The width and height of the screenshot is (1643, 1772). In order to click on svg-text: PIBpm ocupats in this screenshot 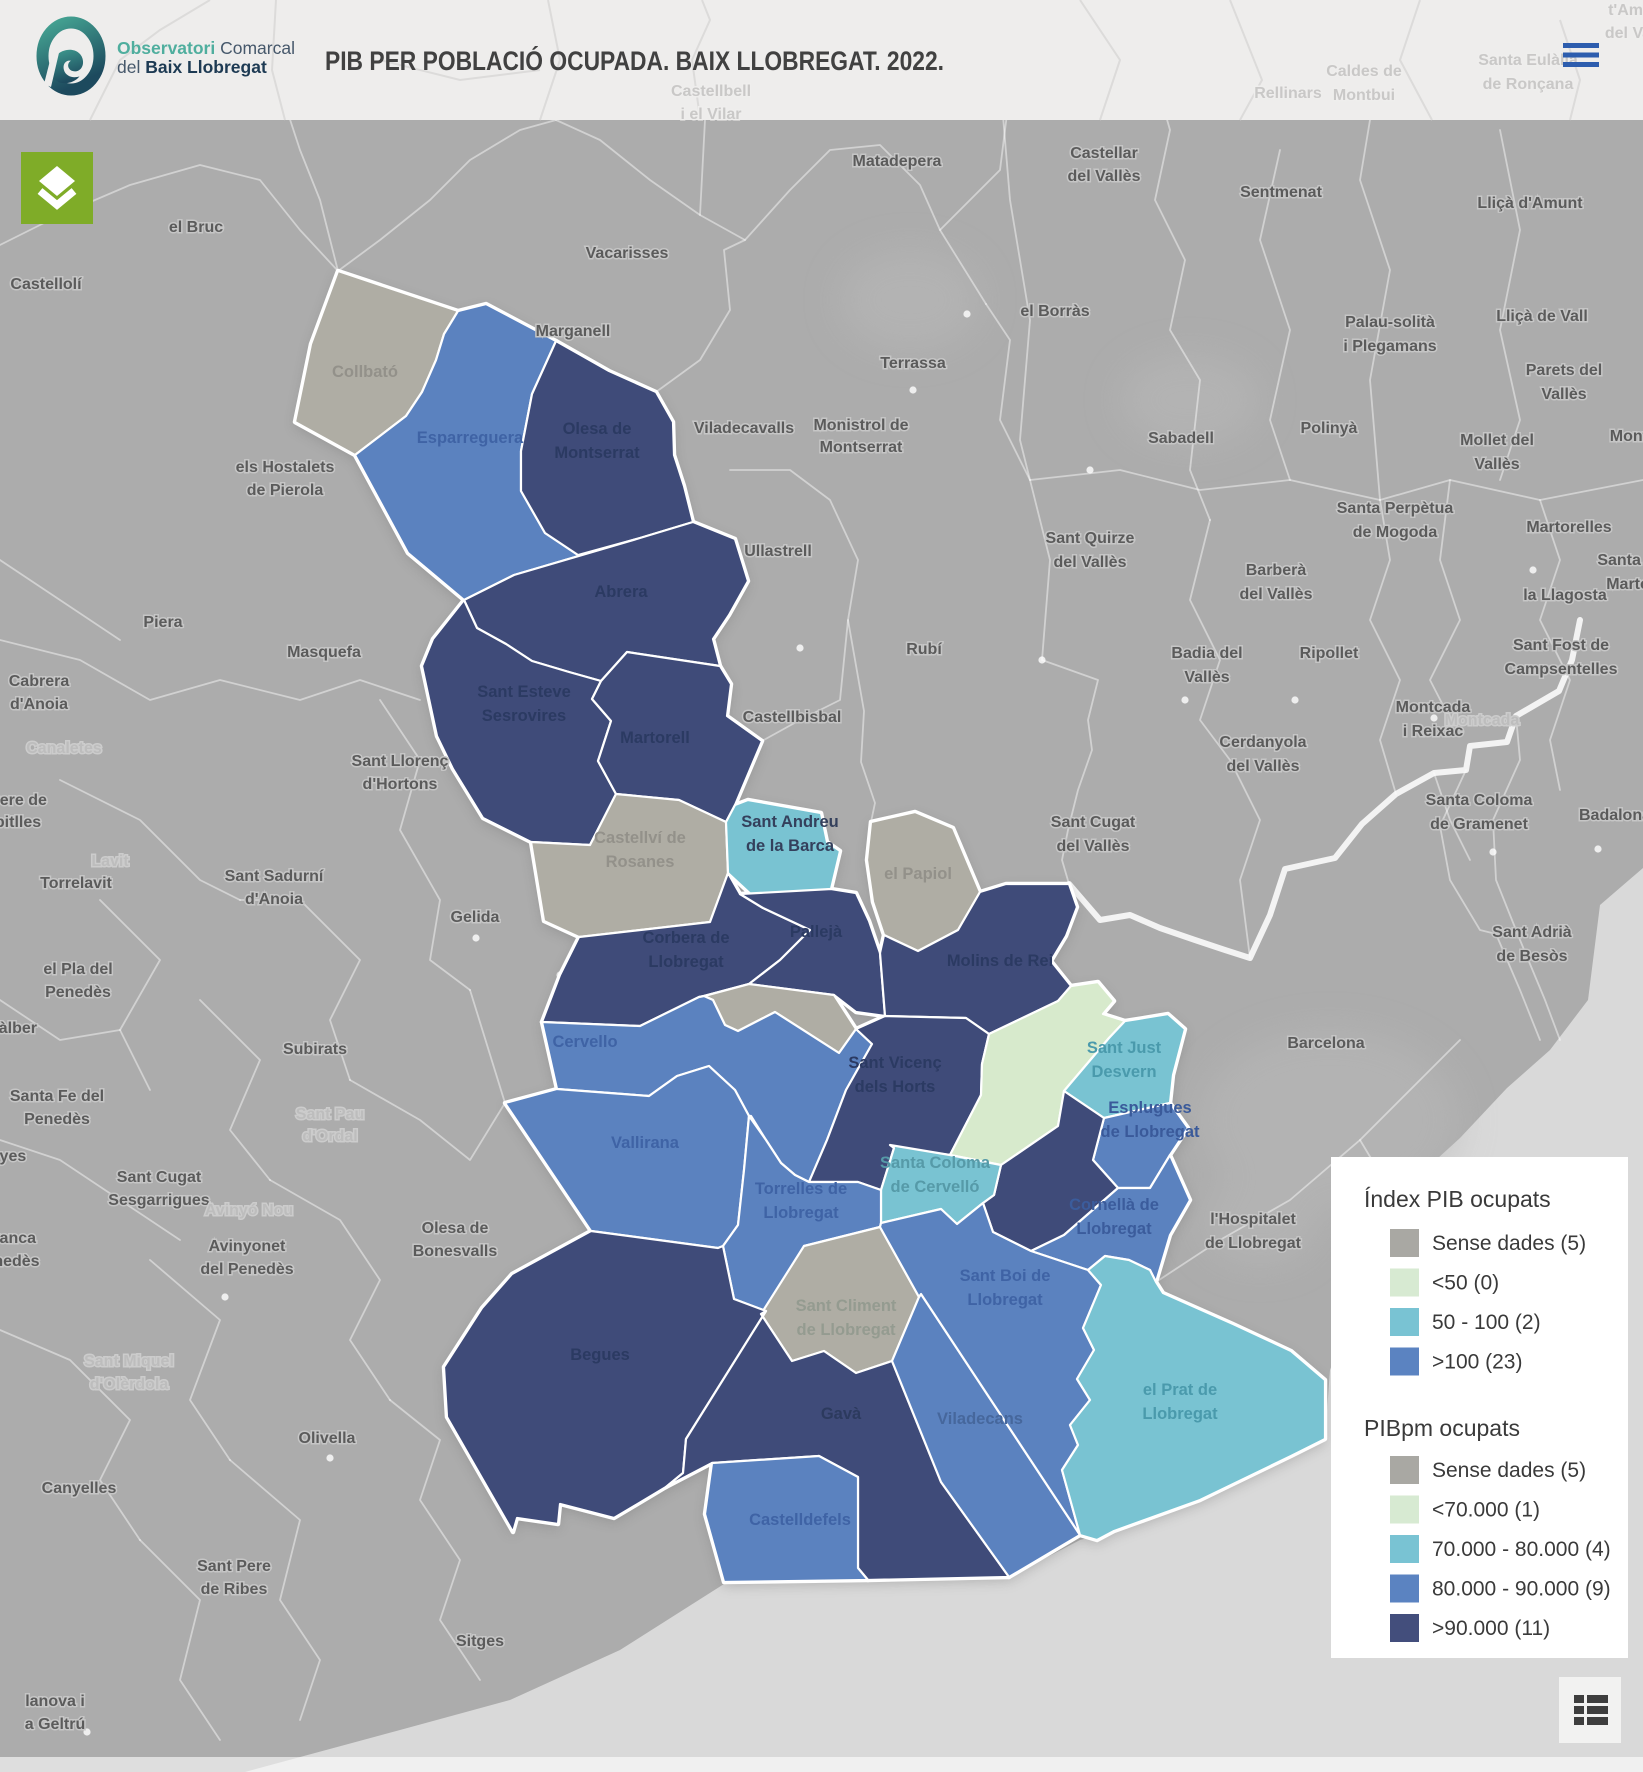, I will do `click(1442, 1428)`.